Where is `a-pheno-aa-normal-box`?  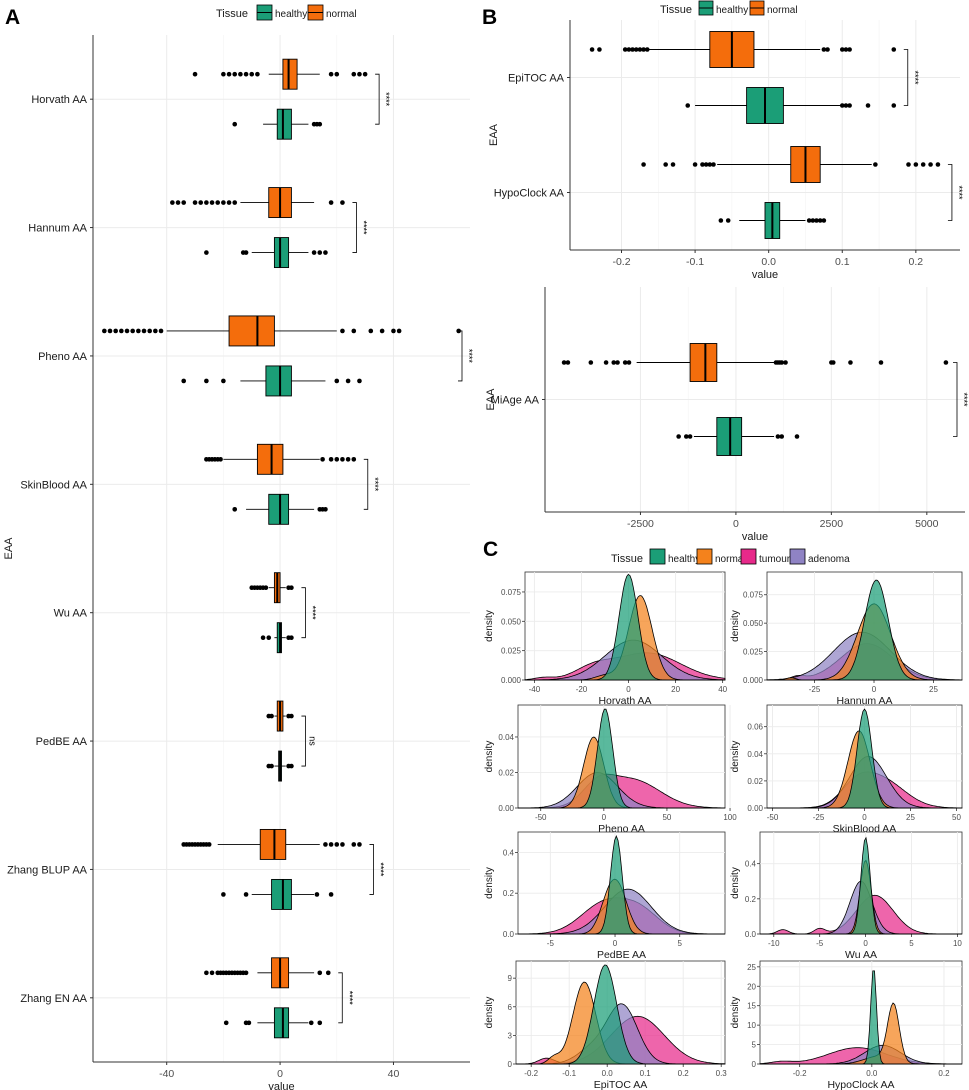
a-pheno-aa-normal-box is located at coordinates (251, 331).